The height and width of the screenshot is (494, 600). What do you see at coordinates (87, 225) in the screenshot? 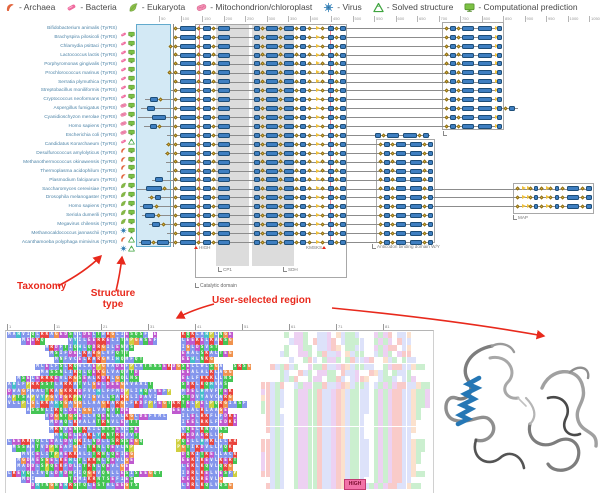
I see `species-label: Megavirus chilensis (TyrRS)` at bounding box center [87, 225].